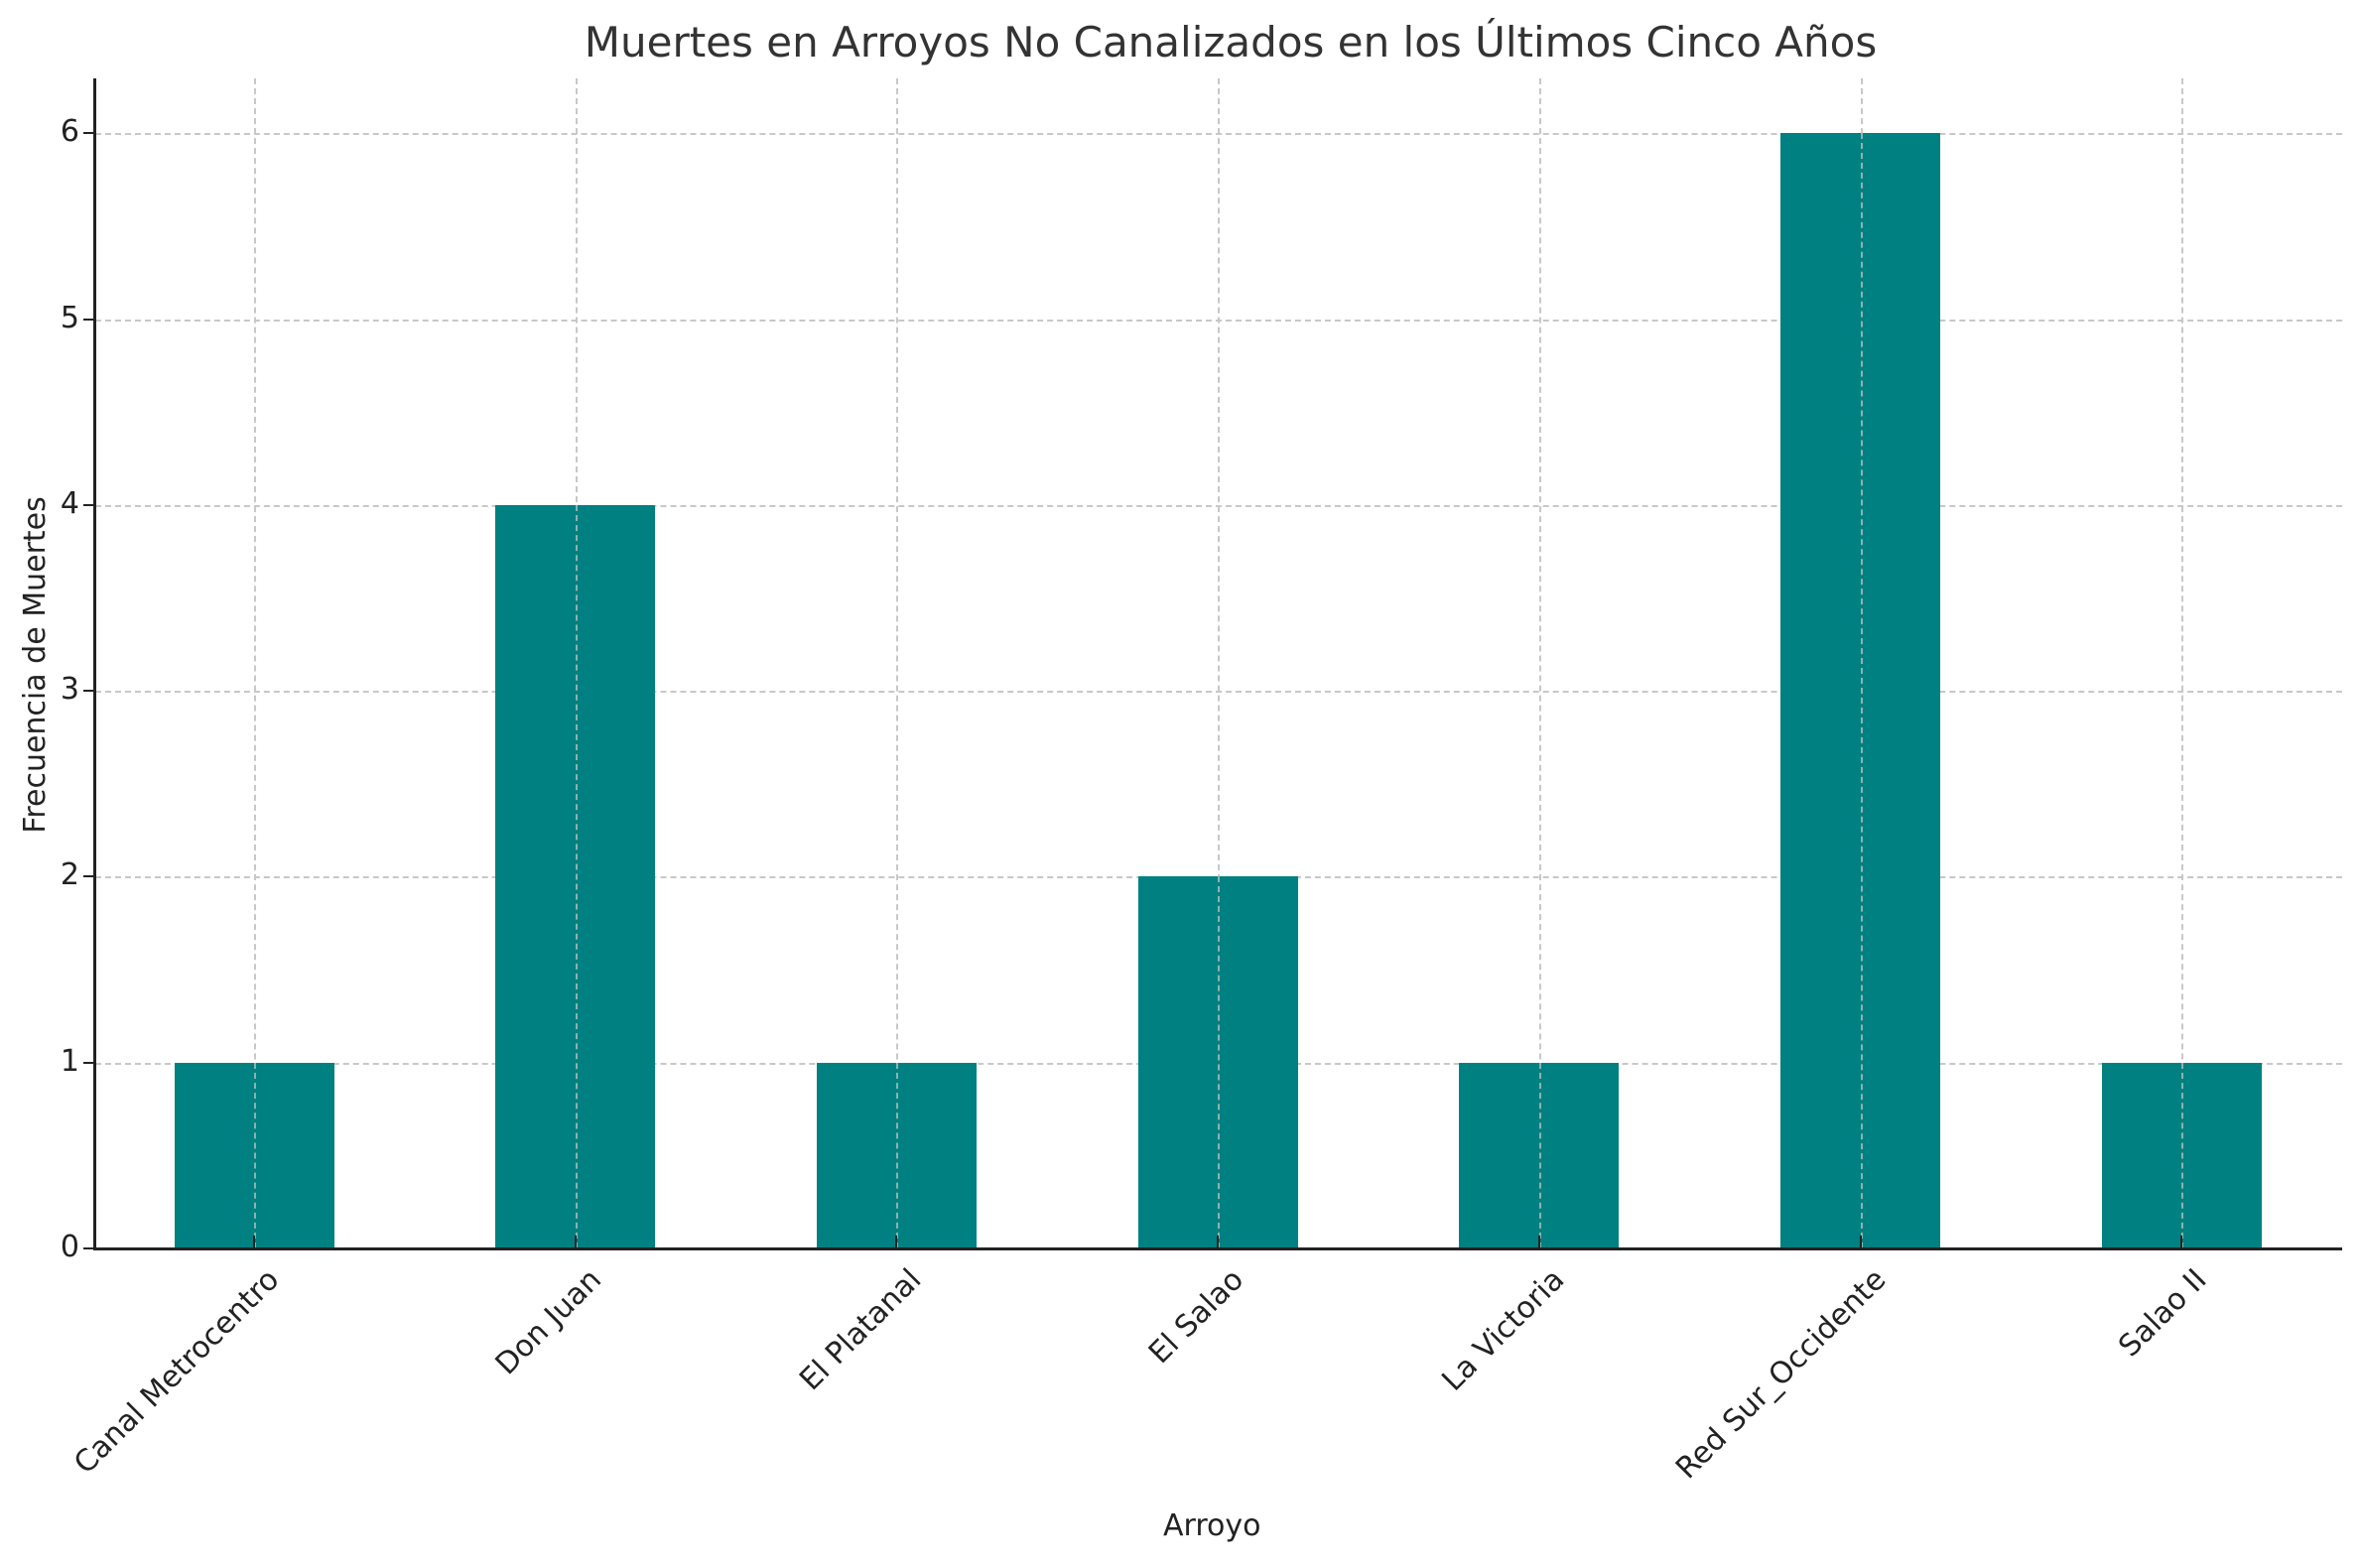 The width and height of the screenshot is (2362, 1568). Describe the element at coordinates (69, 132) in the screenshot. I see `y-tick-label: 6` at that location.